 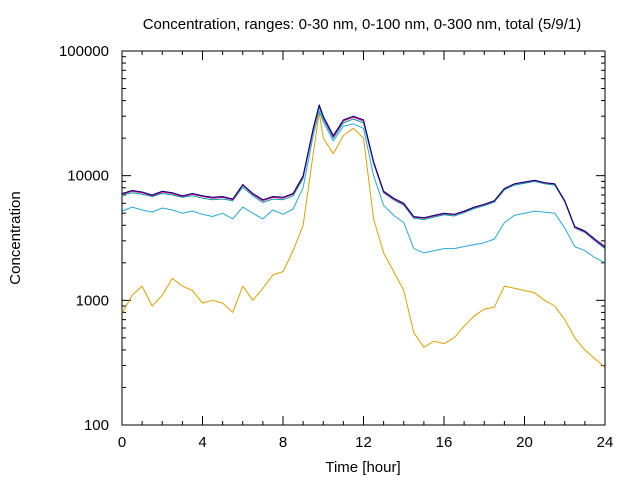 What do you see at coordinates (122, 442) in the screenshot?
I see `x-tick-label: 0` at bounding box center [122, 442].